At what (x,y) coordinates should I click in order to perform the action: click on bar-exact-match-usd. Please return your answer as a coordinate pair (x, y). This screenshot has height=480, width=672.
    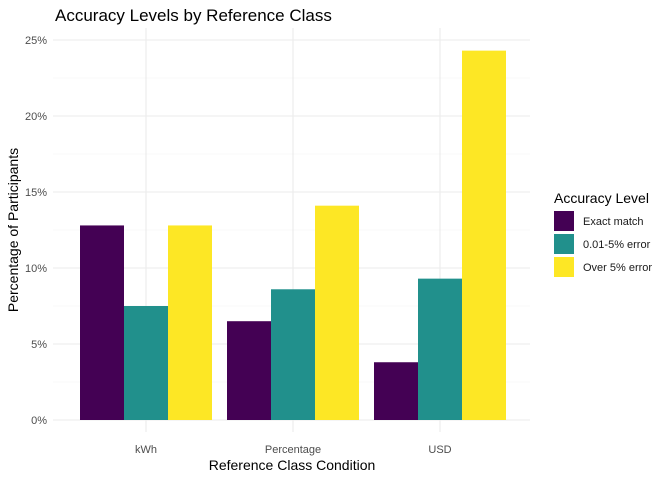
    Looking at the image, I should click on (396, 391).